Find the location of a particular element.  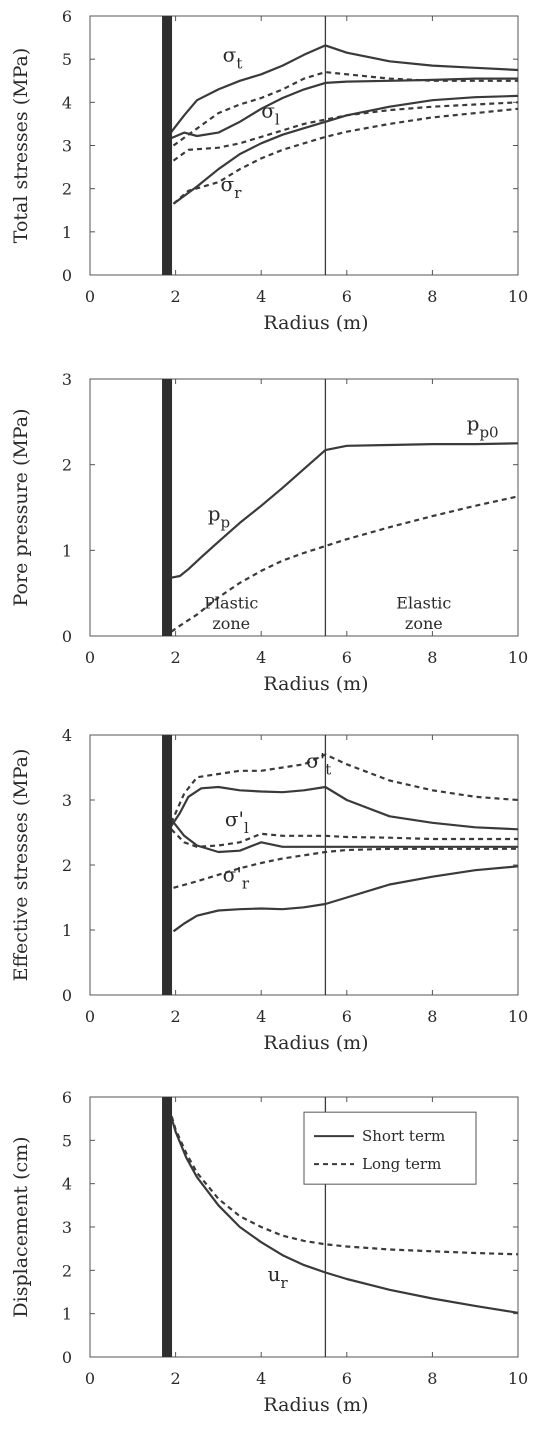

curve-label-2: σ'l is located at coordinates (237, 822).